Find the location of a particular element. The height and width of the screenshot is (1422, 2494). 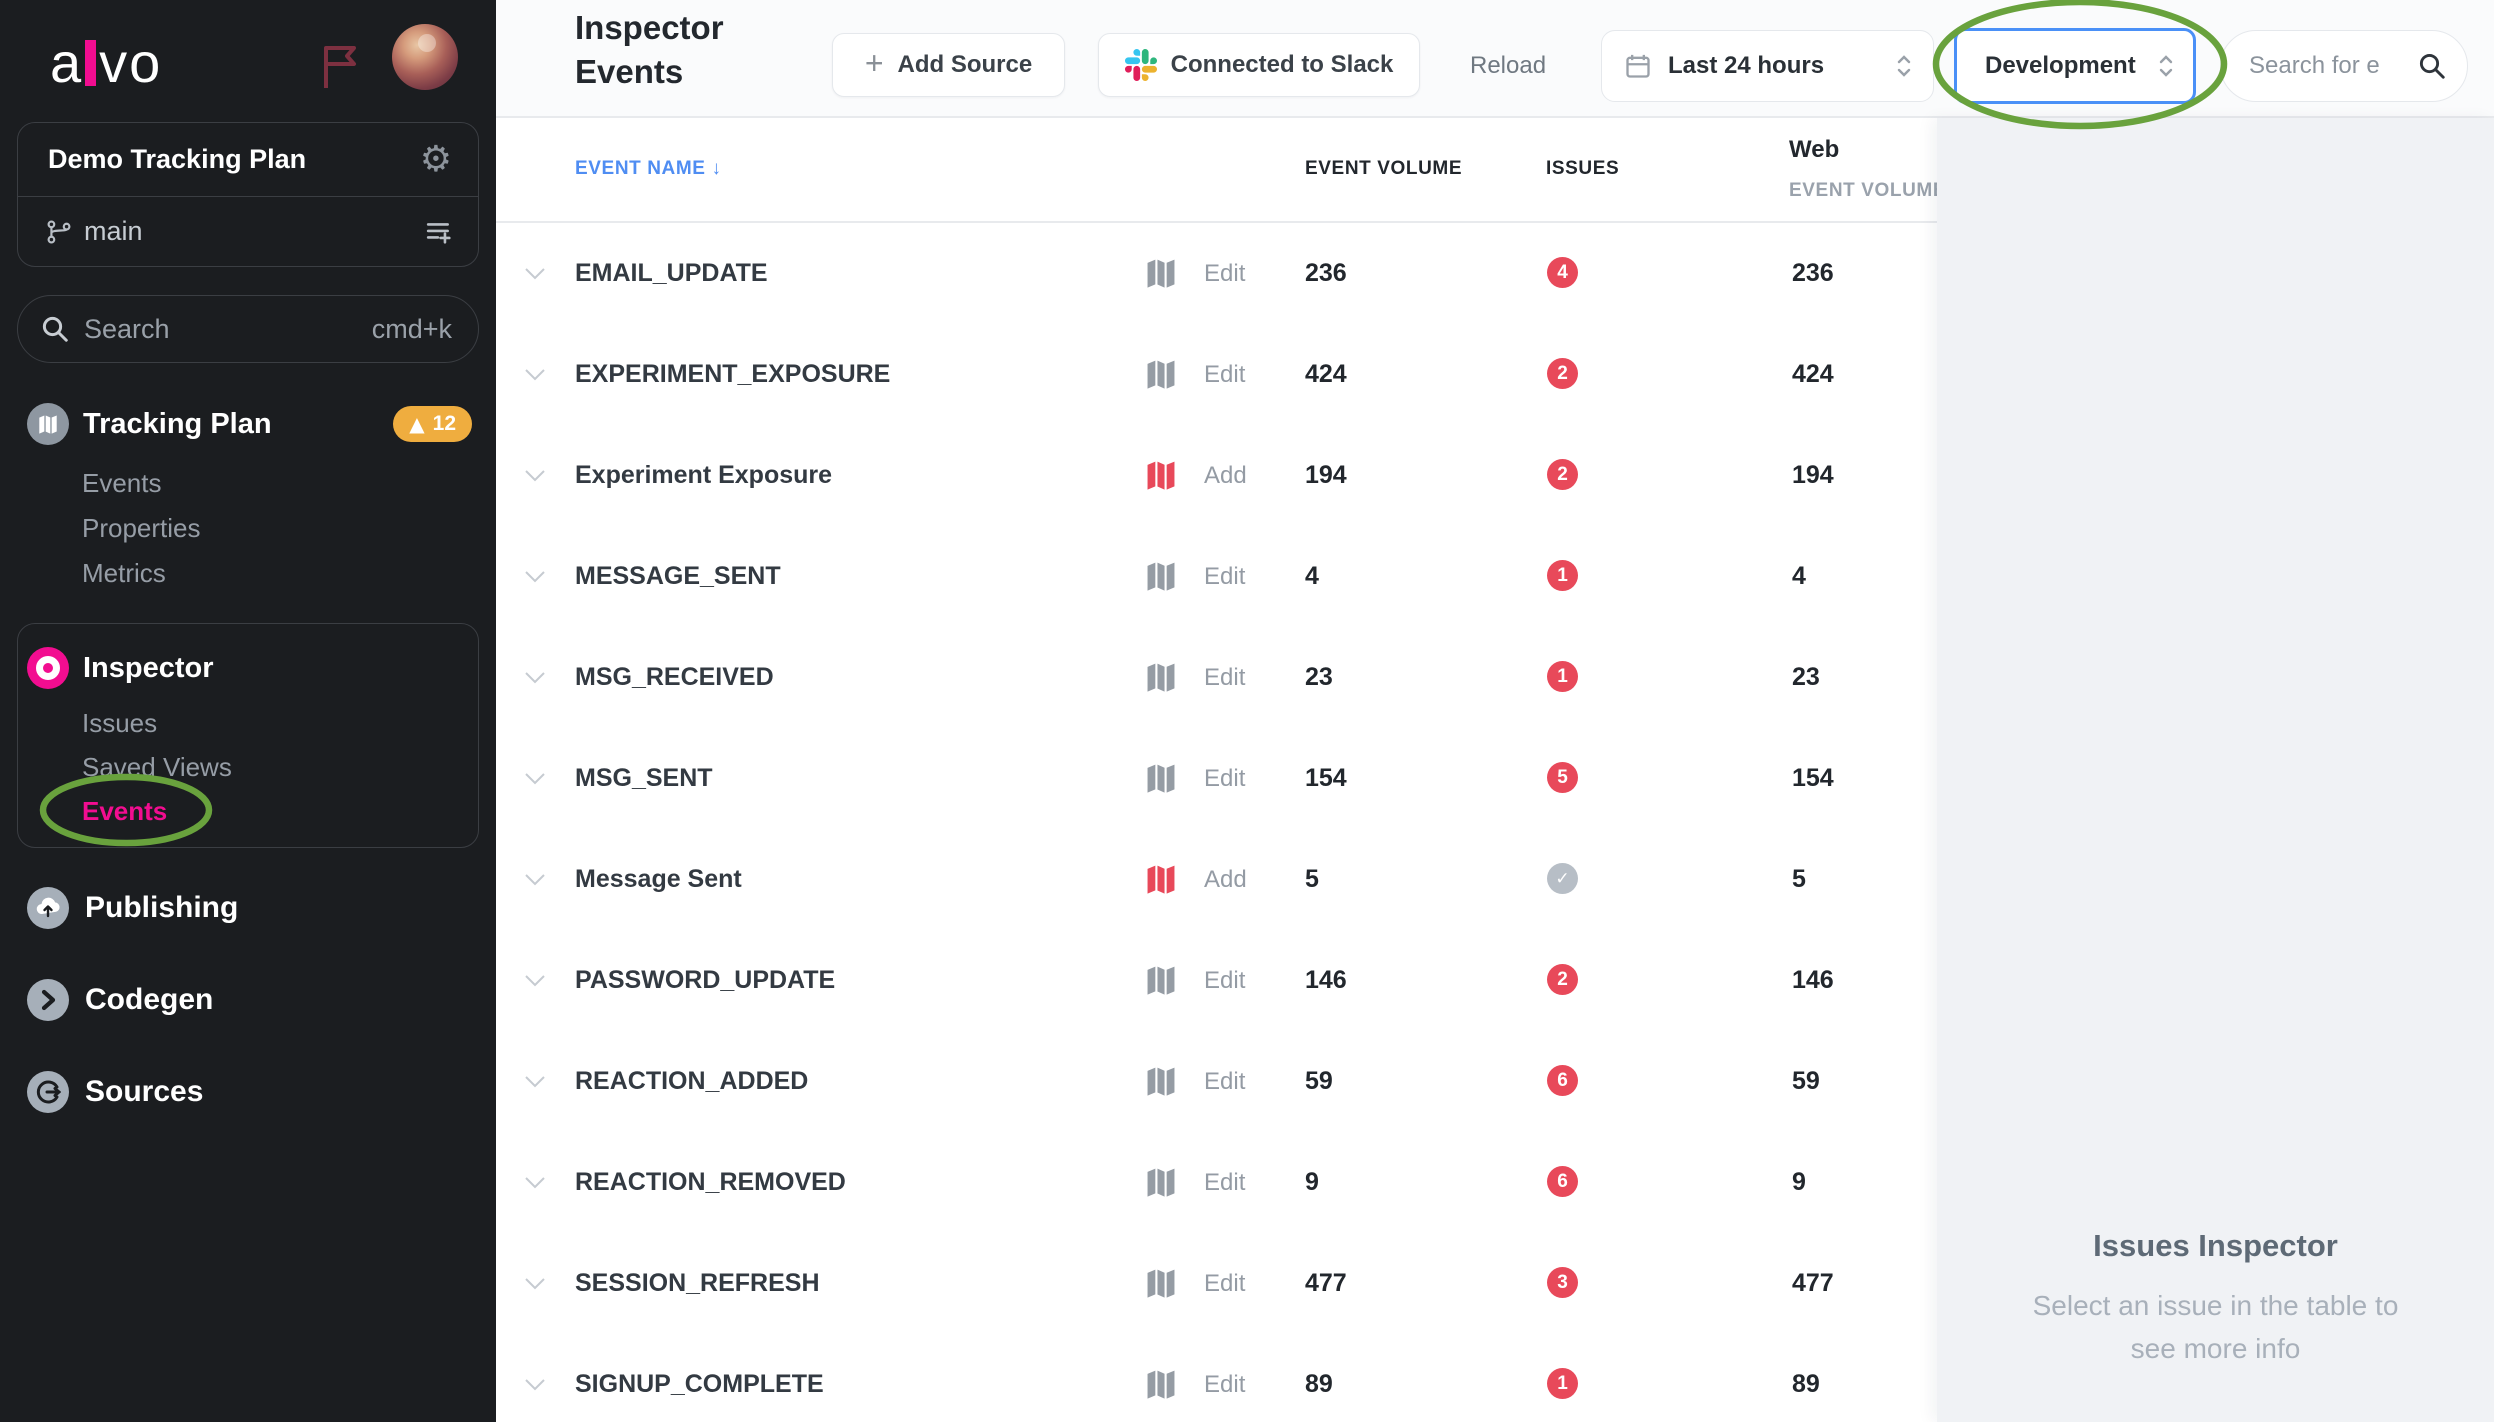

sources-label: Sources is located at coordinates (144, 1091).